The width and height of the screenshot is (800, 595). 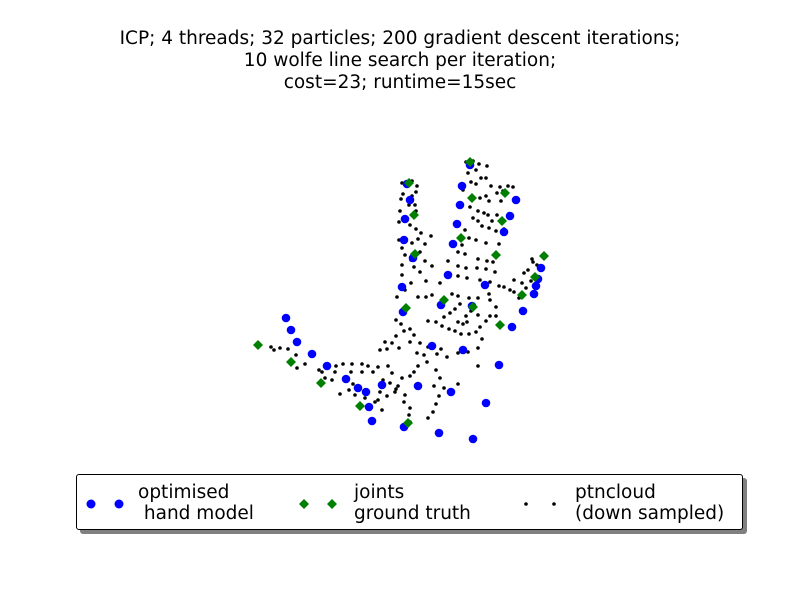 I want to click on chart-title-line: cost=23; runtime=15sec, so click(x=400, y=82).